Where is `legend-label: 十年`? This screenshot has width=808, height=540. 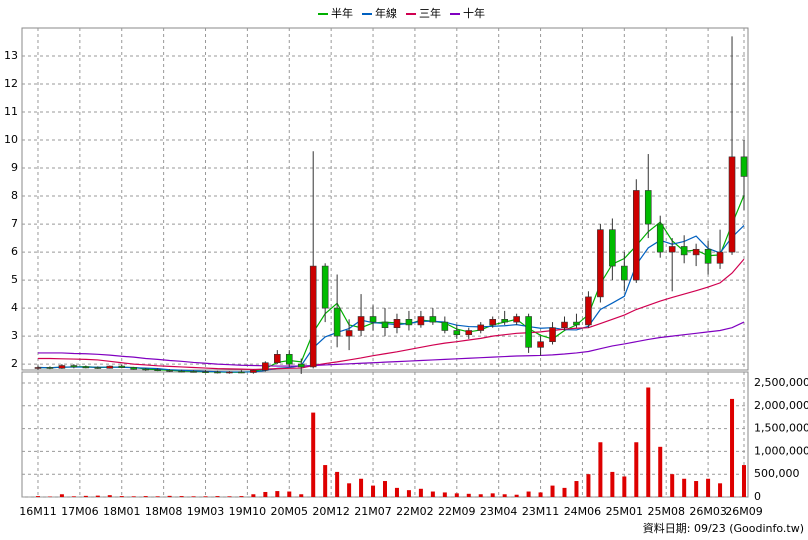
legend-label: 十年 is located at coordinates (474, 13).